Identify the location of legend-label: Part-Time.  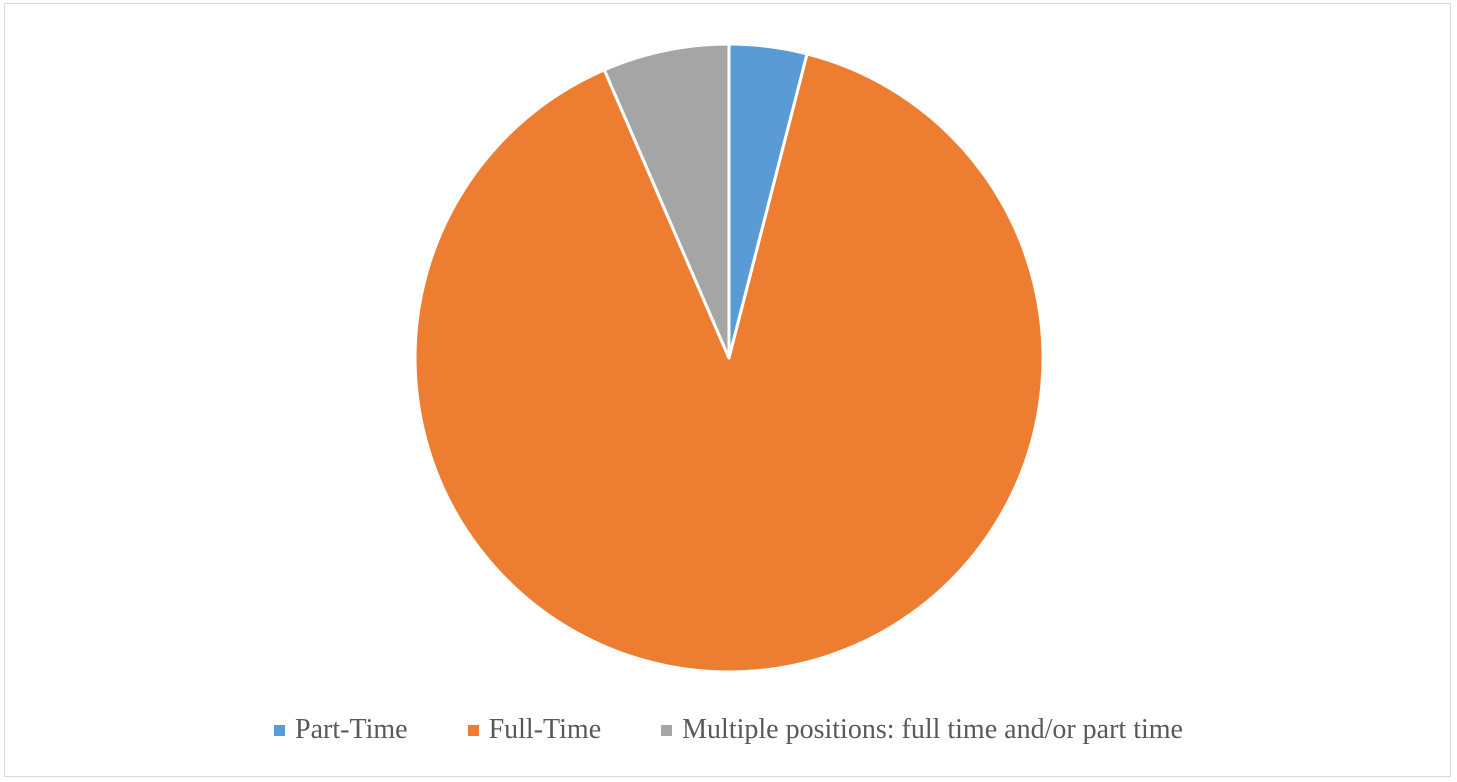
(351, 729).